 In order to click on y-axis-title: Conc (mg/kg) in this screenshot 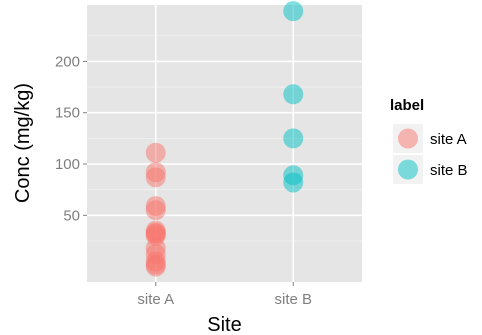, I will do `click(23, 143)`.